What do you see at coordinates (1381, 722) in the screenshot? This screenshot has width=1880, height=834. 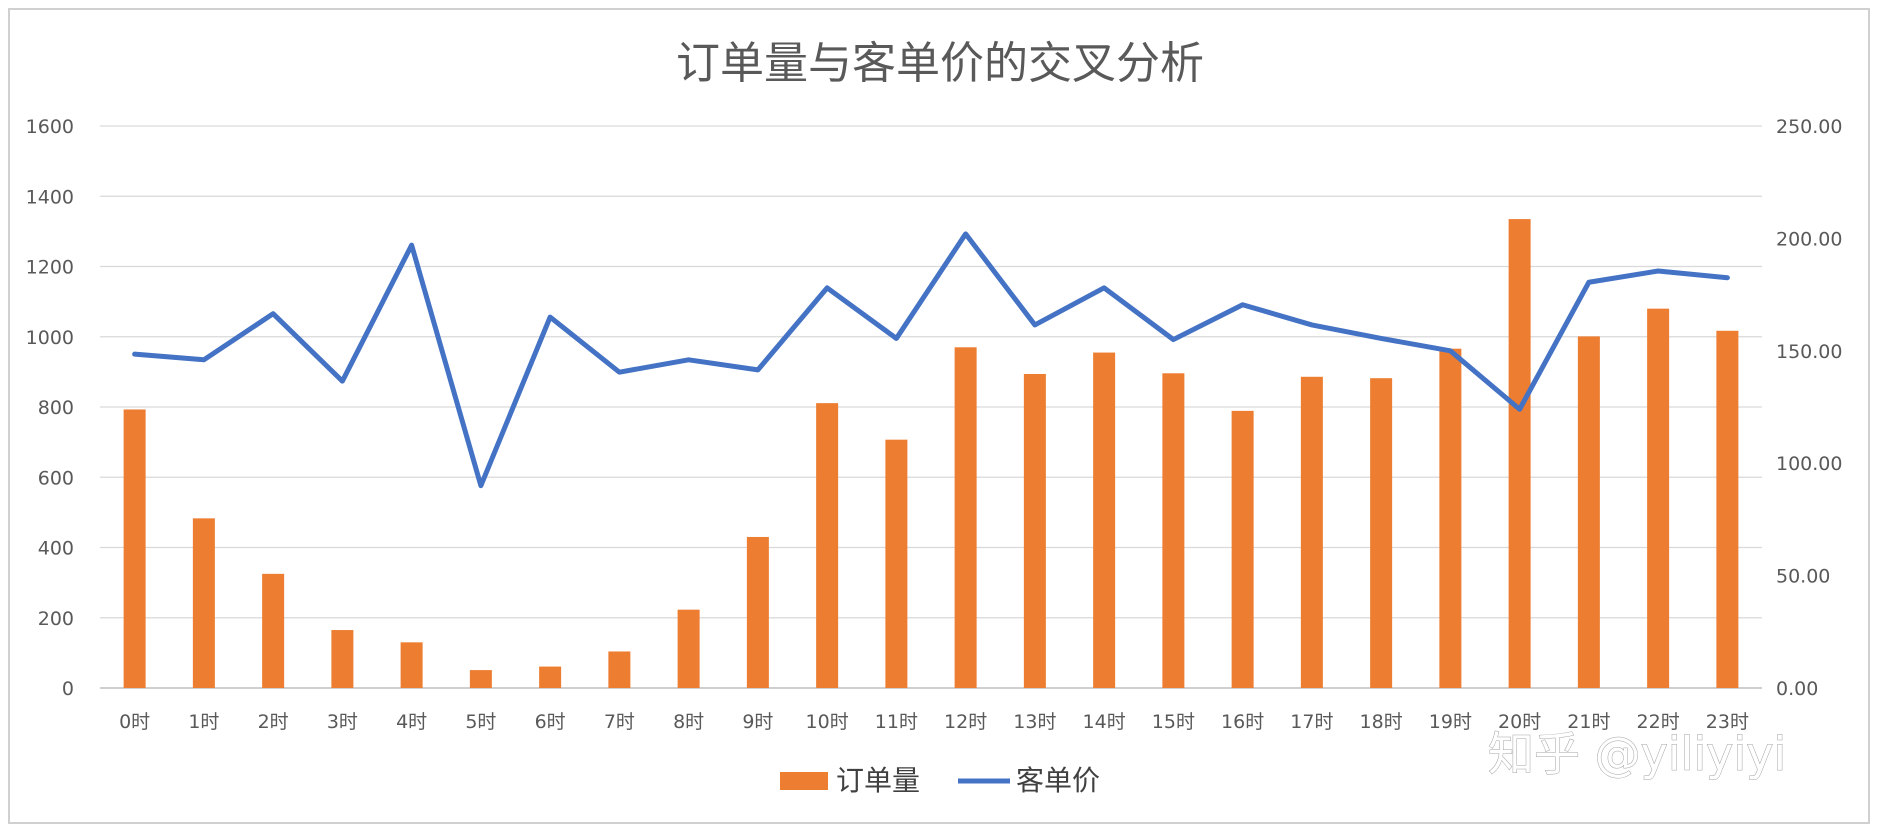 I see `x-tick-label: 18时` at bounding box center [1381, 722].